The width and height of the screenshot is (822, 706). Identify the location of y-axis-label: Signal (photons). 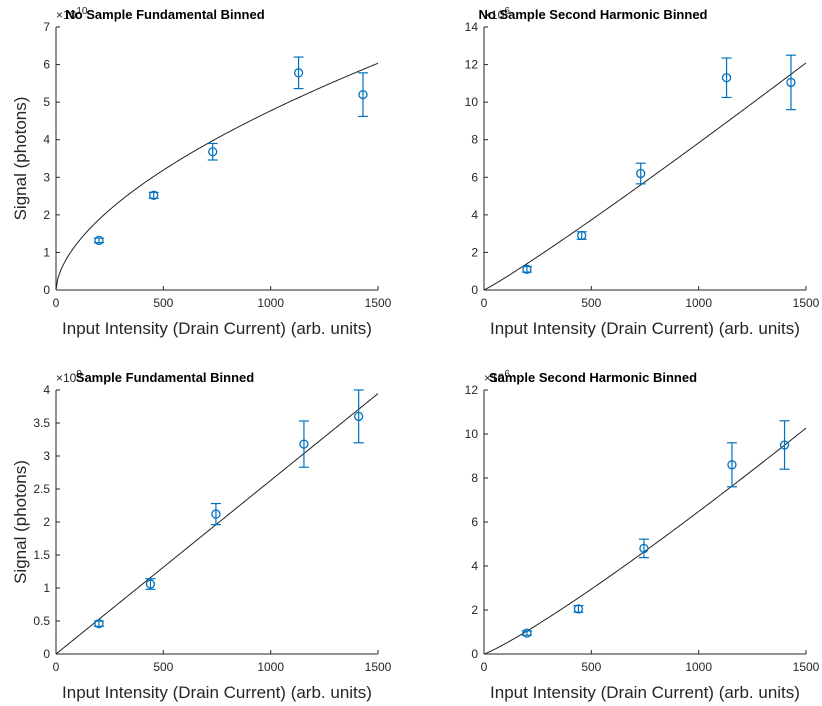
(20, 522).